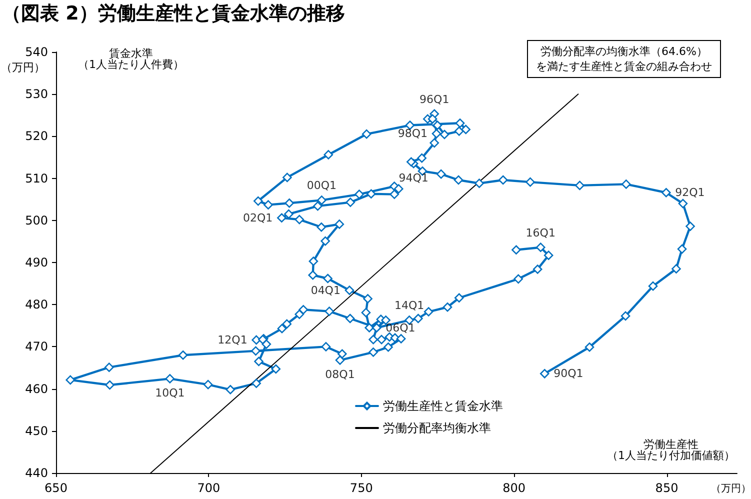 The image size is (751, 499). I want to click on y-tick-label: 480, so click(36, 305).